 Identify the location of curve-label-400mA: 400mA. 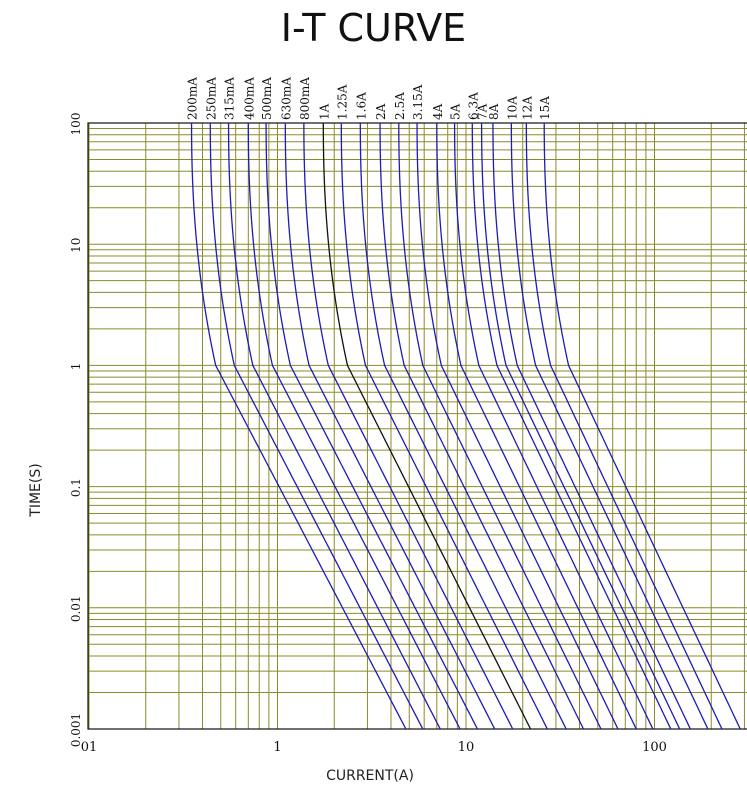
(249, 98).